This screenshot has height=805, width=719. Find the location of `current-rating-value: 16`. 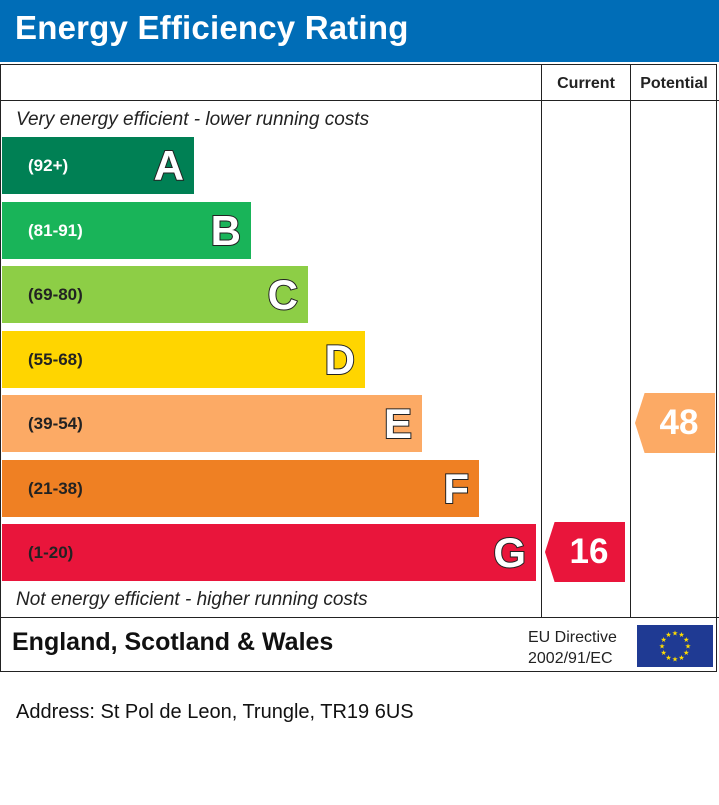

current-rating-value: 16 is located at coordinates (589, 551).